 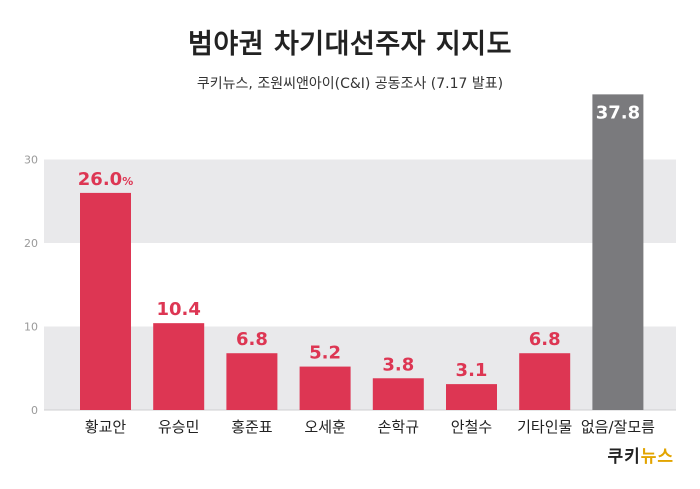 I want to click on data-label: 3.1, so click(x=472, y=370).